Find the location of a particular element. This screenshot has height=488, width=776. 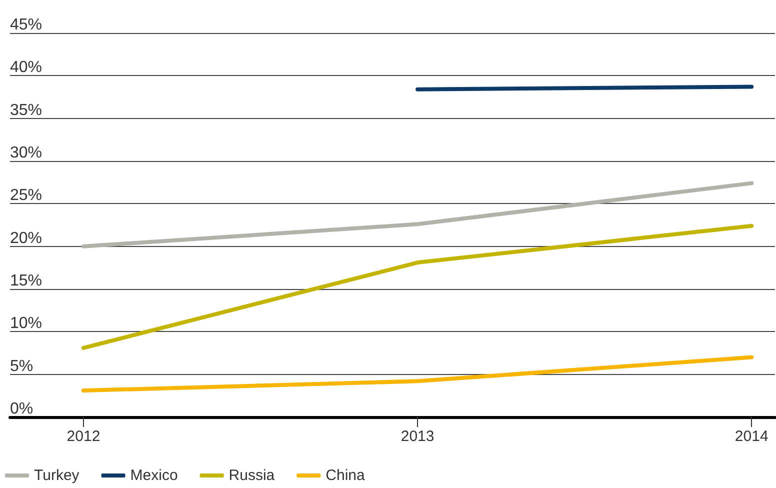

y-tick-label: 15% is located at coordinates (26, 281).